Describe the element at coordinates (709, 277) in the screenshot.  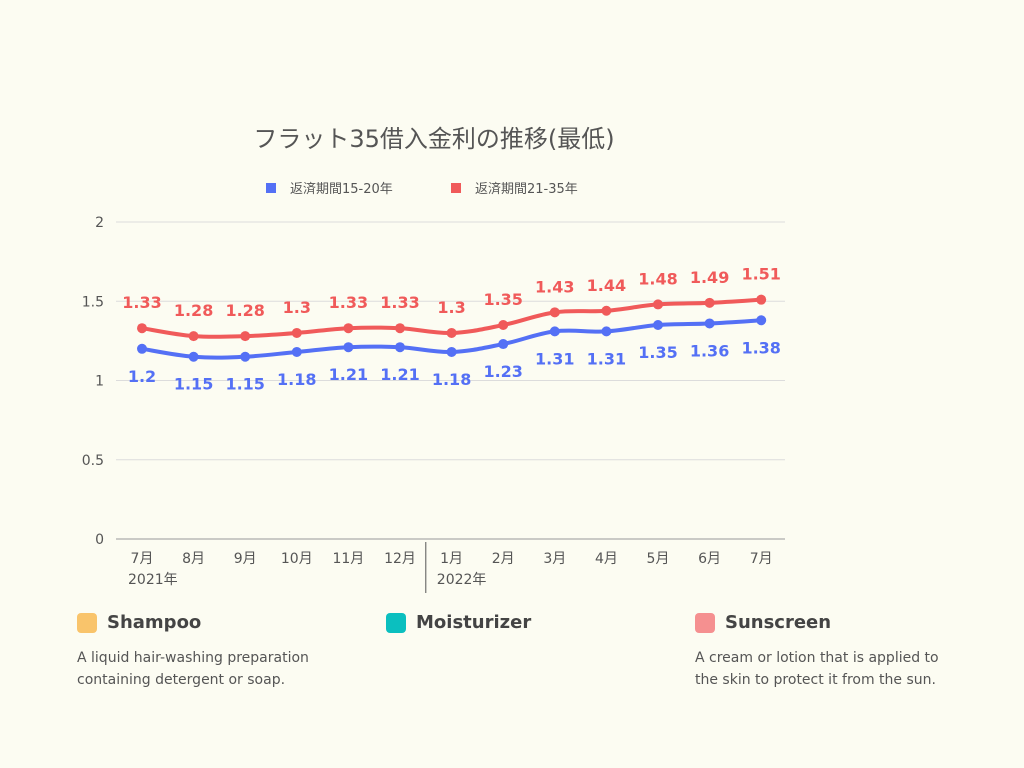
I see `data-label: 1.49` at that location.